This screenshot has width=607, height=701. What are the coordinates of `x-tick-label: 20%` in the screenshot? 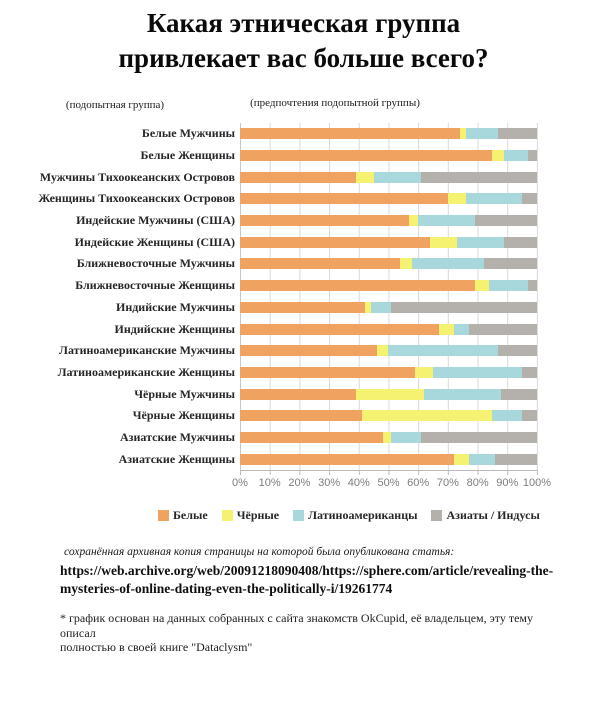 It's located at (299, 483).